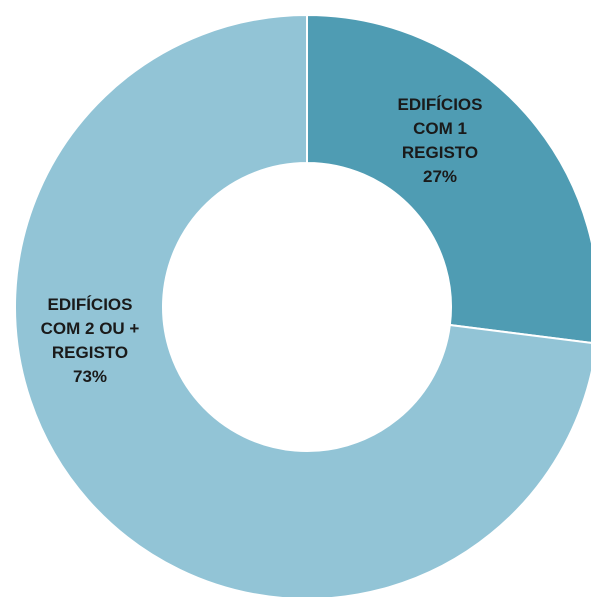 The height and width of the screenshot is (597, 591). What do you see at coordinates (90, 376) in the screenshot?
I see `slice-percent-label: 73%` at bounding box center [90, 376].